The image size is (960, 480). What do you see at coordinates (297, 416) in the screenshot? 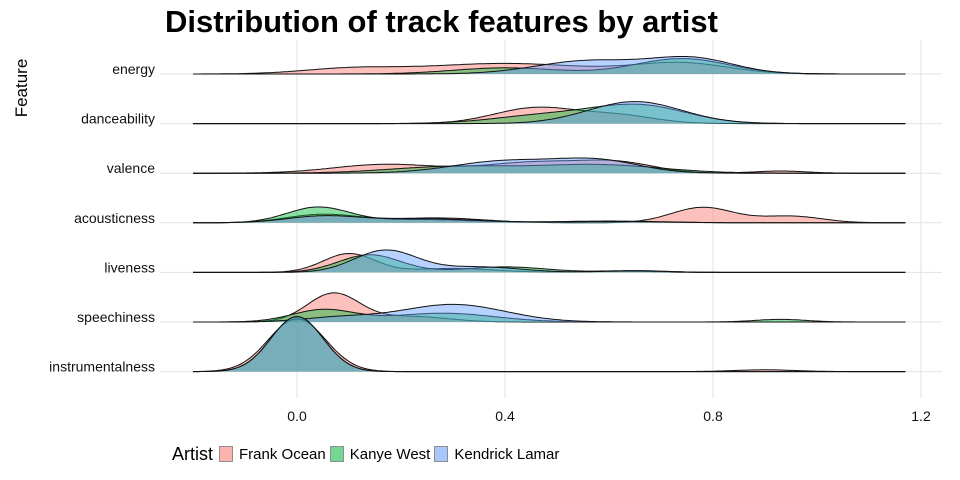
I see `x-tick-label: 0.0` at bounding box center [297, 416].